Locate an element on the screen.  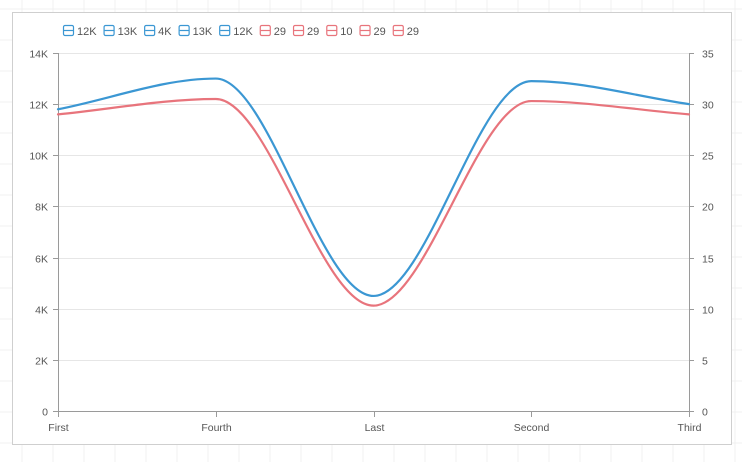
y-right-tick-label: 20 is located at coordinates (708, 208).